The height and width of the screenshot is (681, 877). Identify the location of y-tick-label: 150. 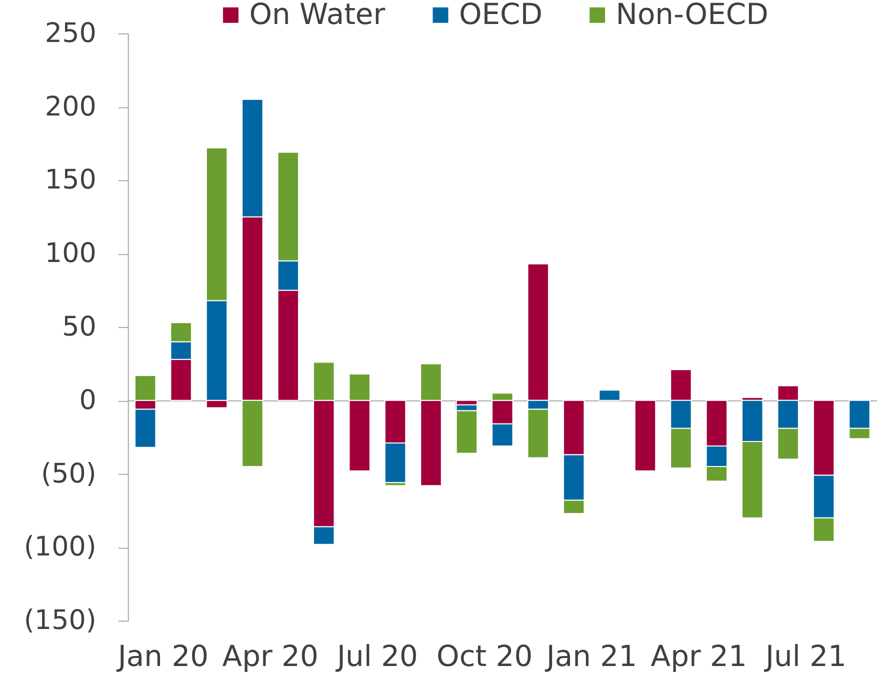
(70, 180).